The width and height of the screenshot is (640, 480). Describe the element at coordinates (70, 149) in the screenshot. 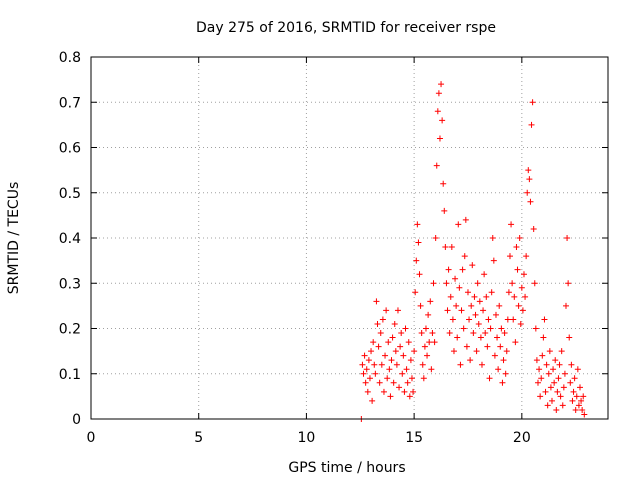

I see `y-tick-label: 0.6` at that location.